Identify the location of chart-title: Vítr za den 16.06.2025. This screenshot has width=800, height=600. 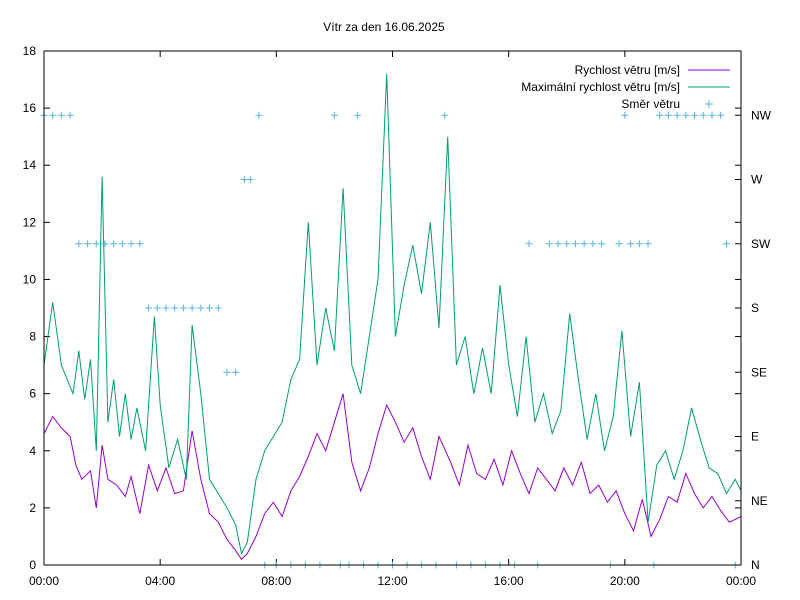
(384, 27).